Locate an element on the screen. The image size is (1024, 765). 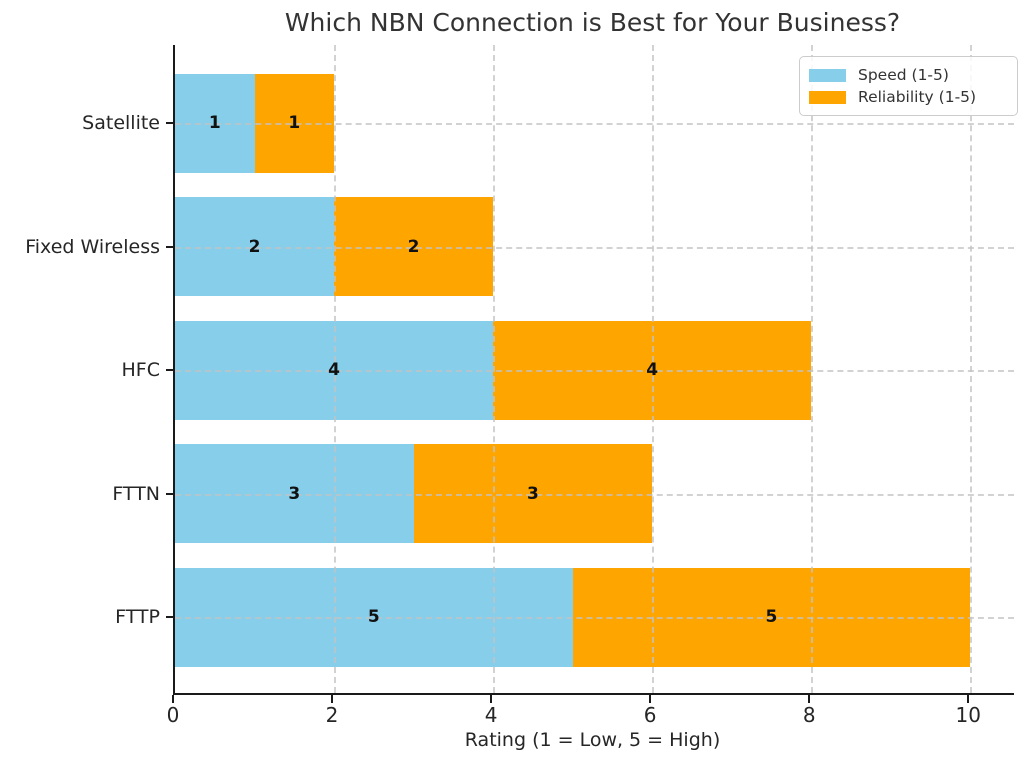
legend: Speed (1-5) Reliability (1-5) is located at coordinates (908, 86).